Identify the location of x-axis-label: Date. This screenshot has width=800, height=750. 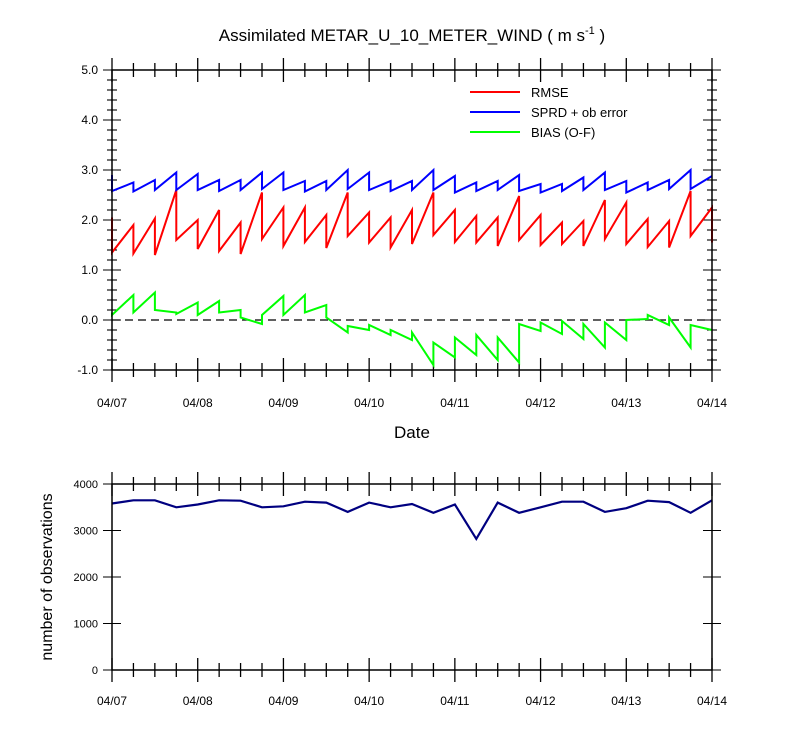
(412, 432).